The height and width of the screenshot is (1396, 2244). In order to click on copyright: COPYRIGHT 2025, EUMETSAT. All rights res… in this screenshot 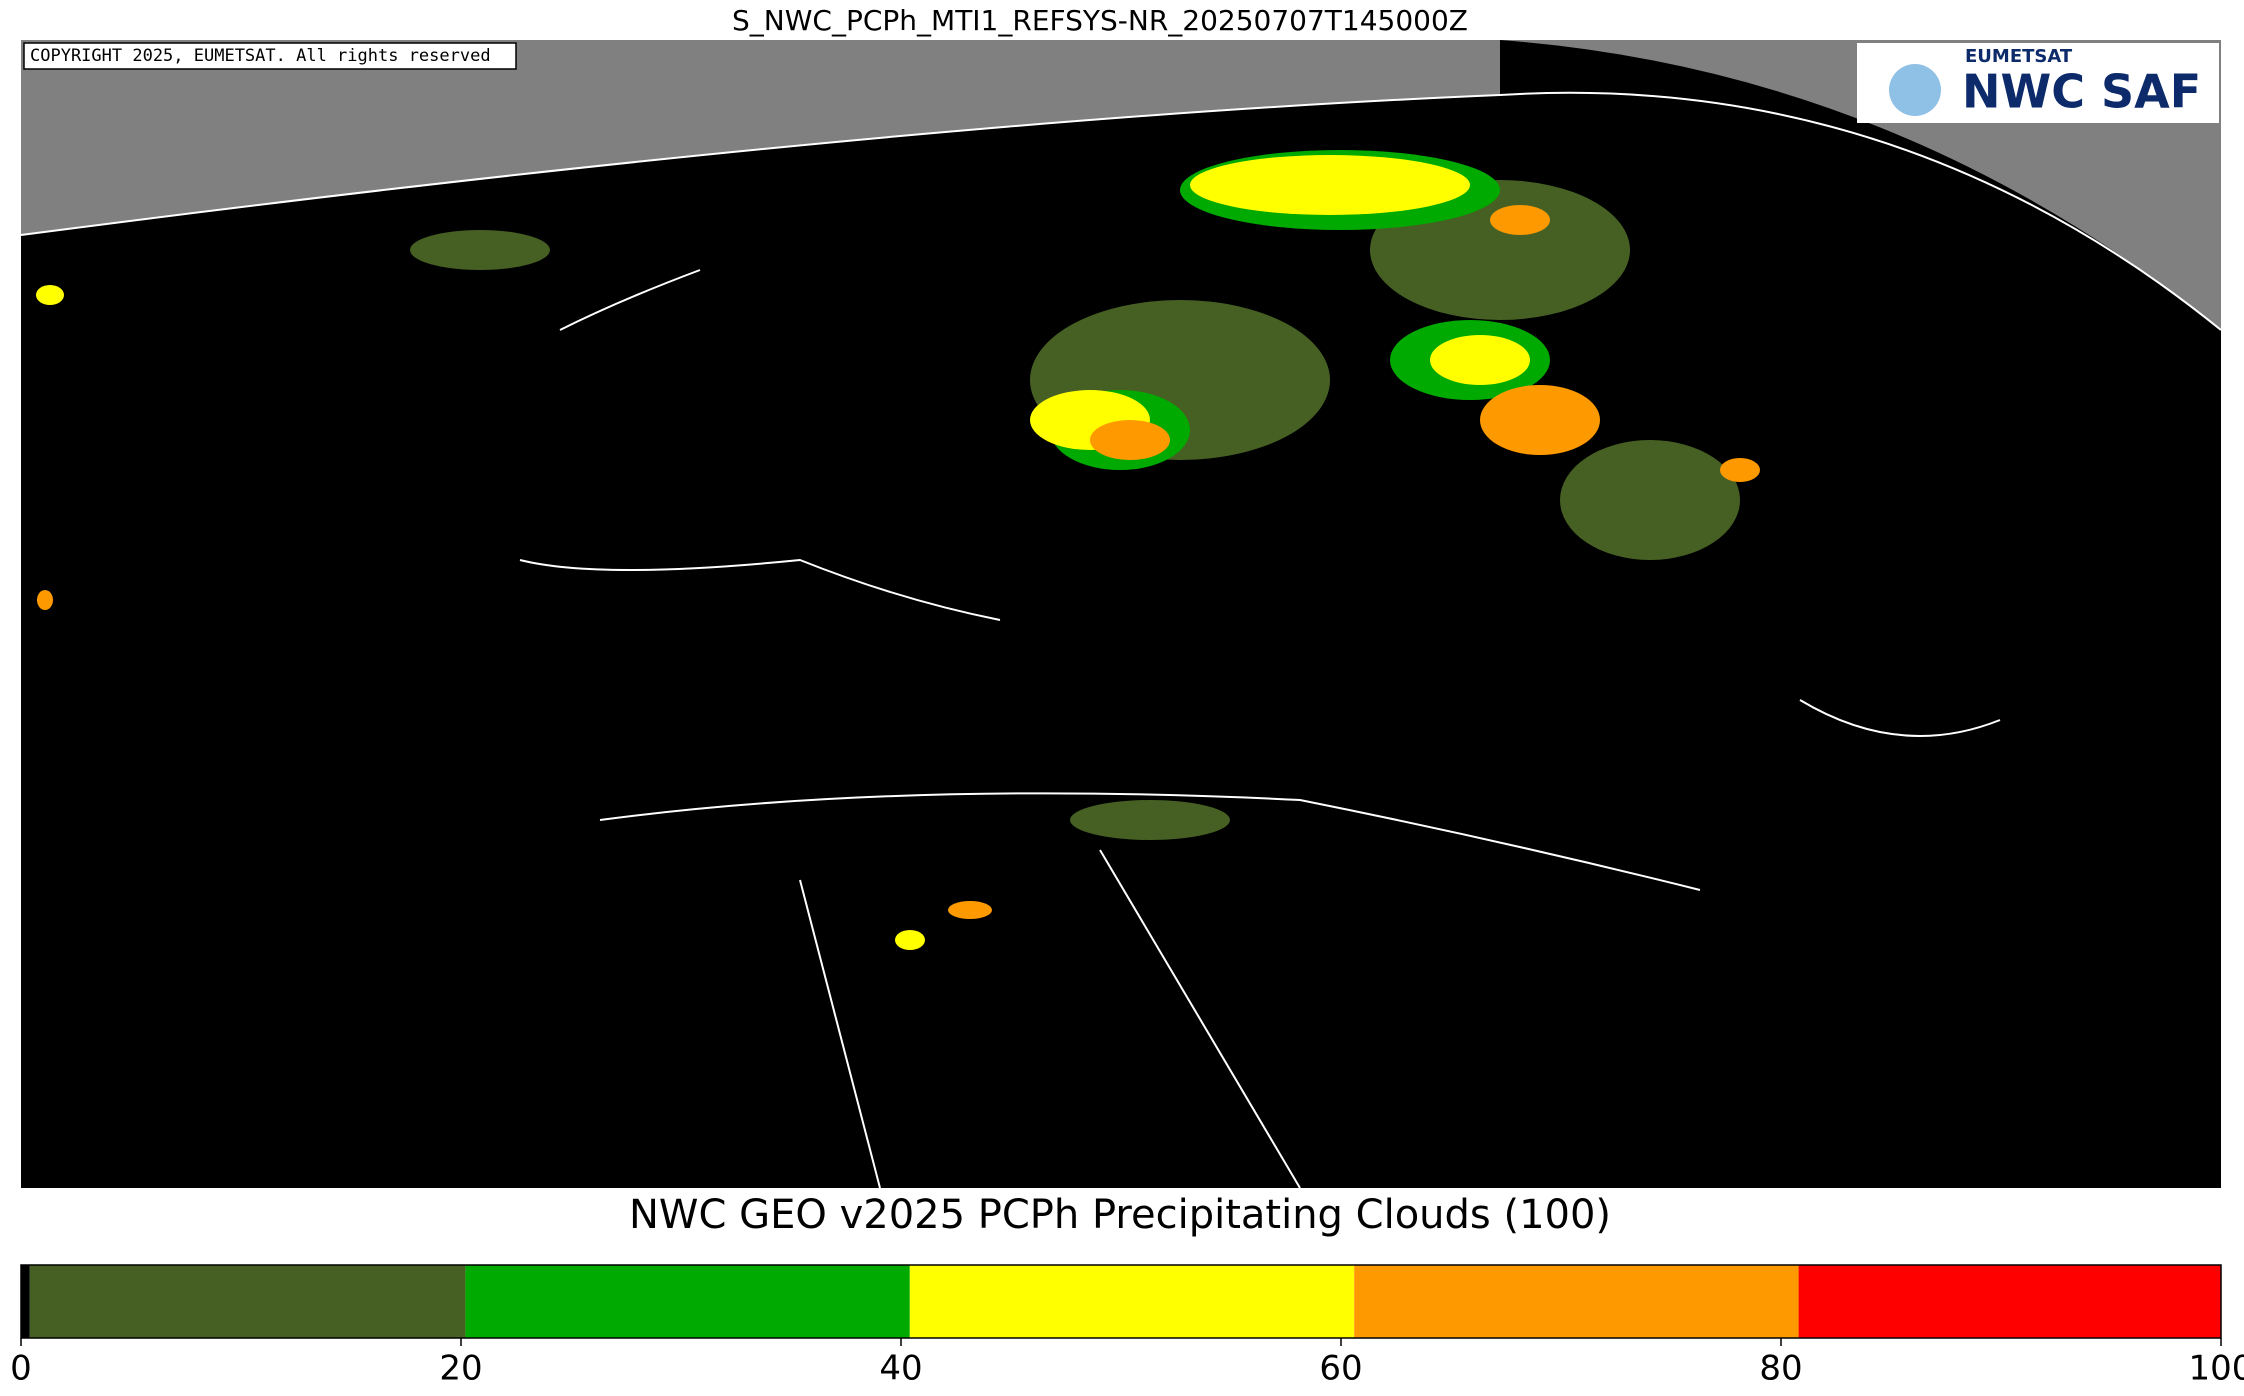, I will do `click(260, 56)`.